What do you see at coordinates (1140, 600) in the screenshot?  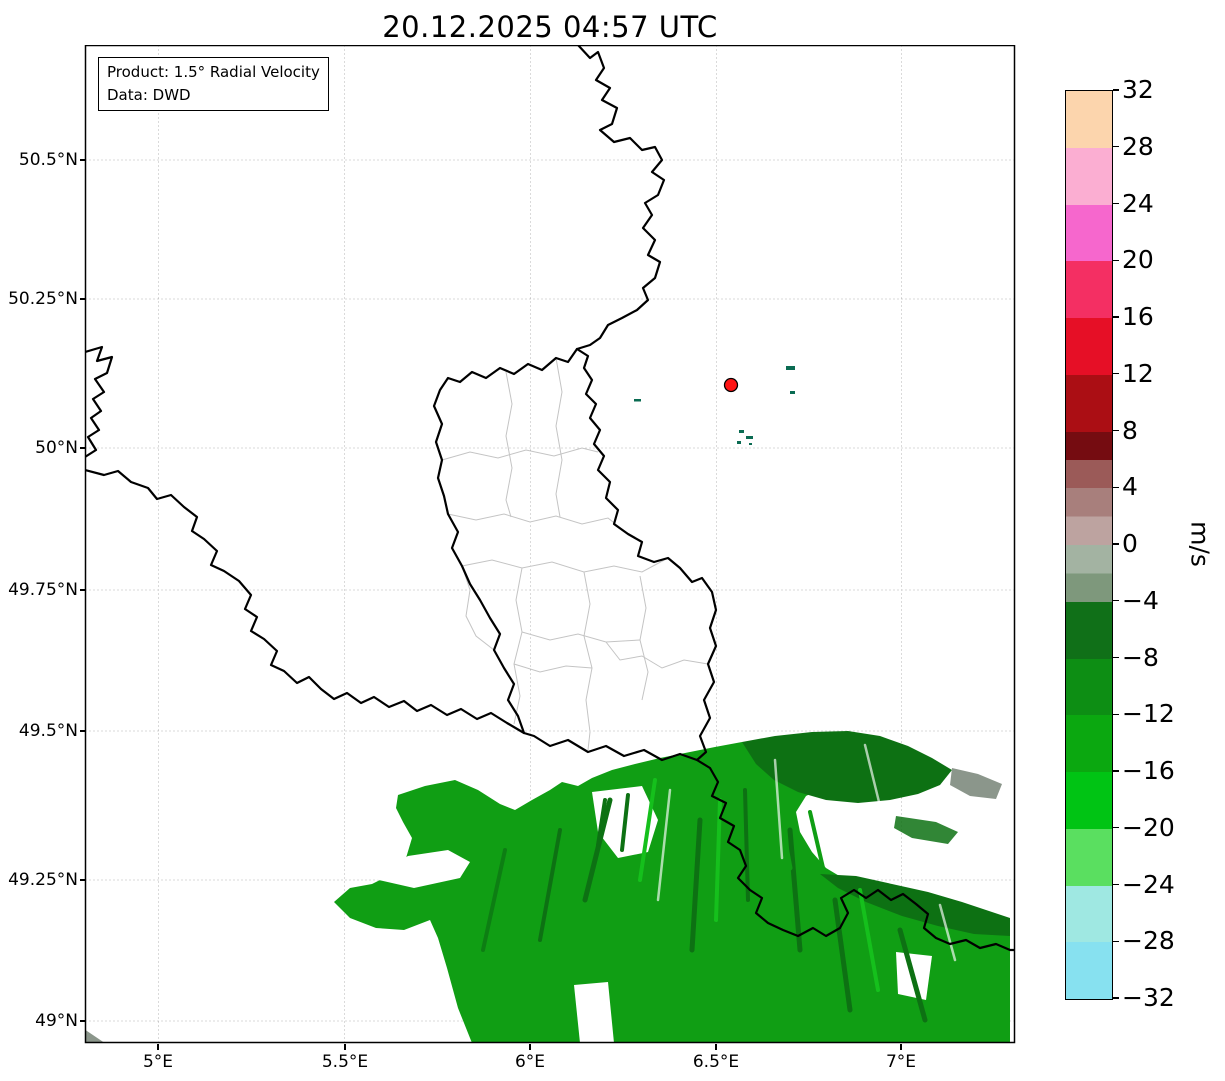 I see `colorbar-tick-label: −4` at bounding box center [1140, 600].